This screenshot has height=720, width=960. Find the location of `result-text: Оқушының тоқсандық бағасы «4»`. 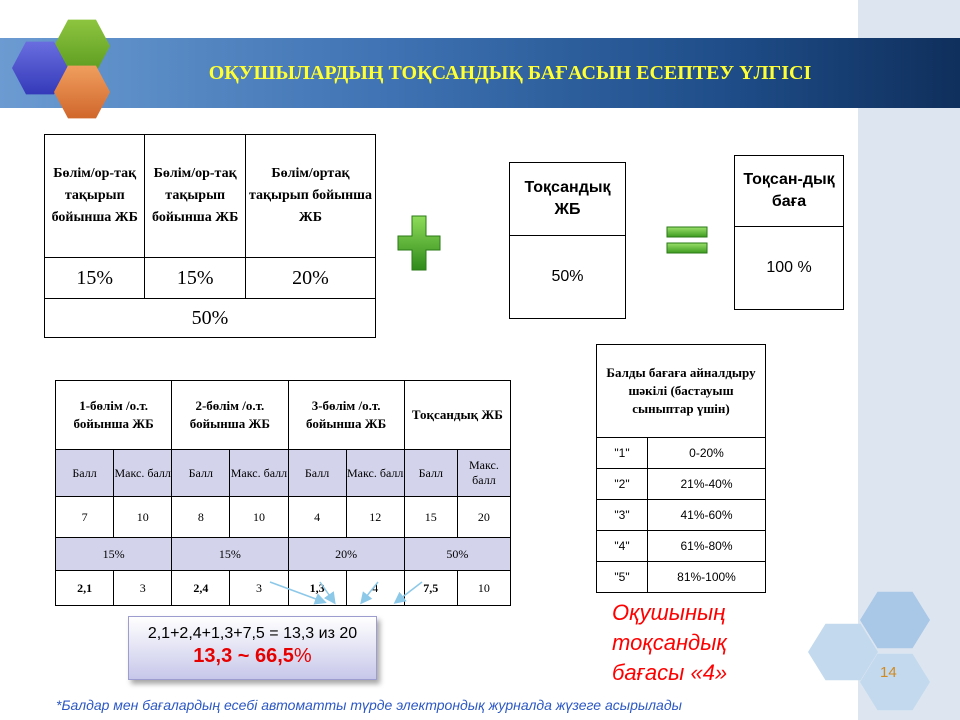

result-text: Оқушының тоқсандық бағасы «4» is located at coordinates (675, 643).